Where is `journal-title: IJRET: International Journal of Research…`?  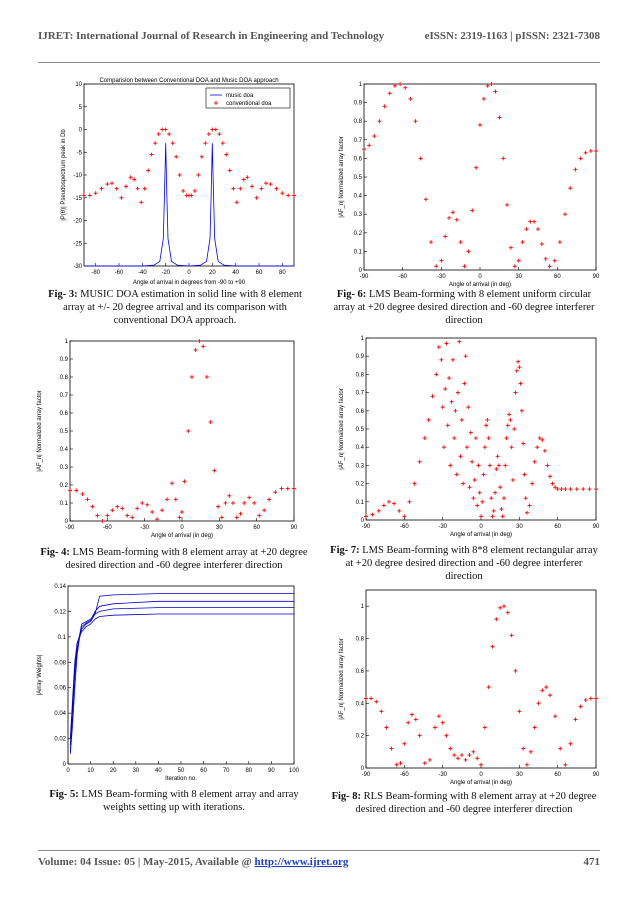 journal-title: IJRET: International Journal of Research… is located at coordinates (211, 36).